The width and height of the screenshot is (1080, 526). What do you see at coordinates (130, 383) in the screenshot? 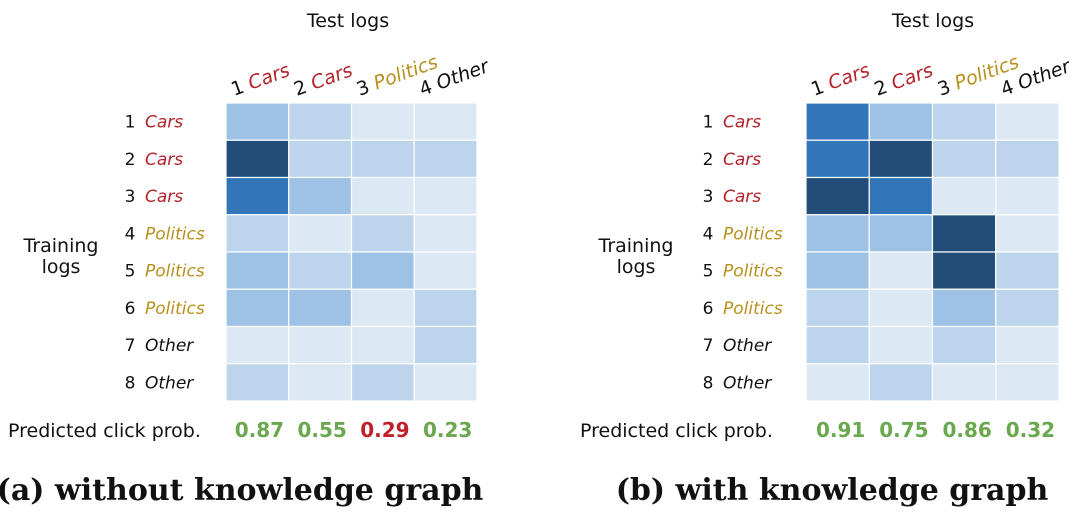
I see `row-label-number: 8` at bounding box center [130, 383].